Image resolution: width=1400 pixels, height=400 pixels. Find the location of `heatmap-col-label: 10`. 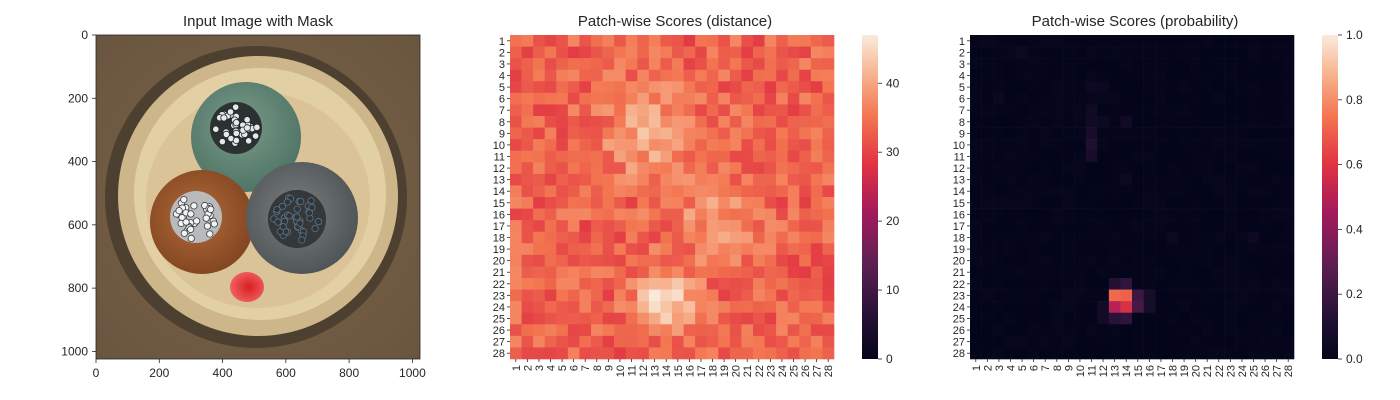

heatmap-col-label: 10 is located at coordinates (1081, 371).